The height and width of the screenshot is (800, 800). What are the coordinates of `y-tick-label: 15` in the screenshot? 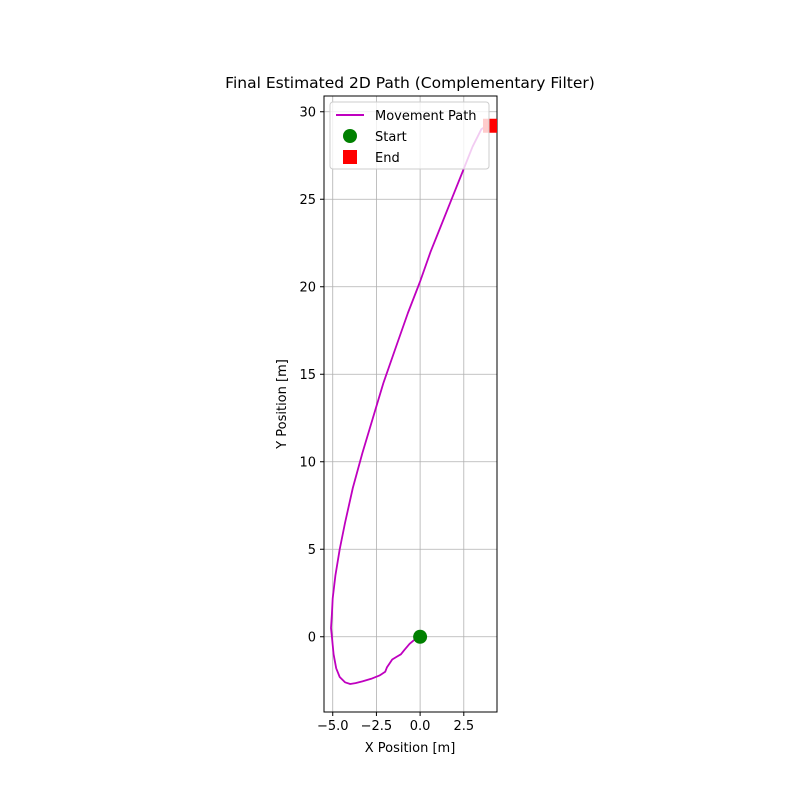 It's located at (307, 375).